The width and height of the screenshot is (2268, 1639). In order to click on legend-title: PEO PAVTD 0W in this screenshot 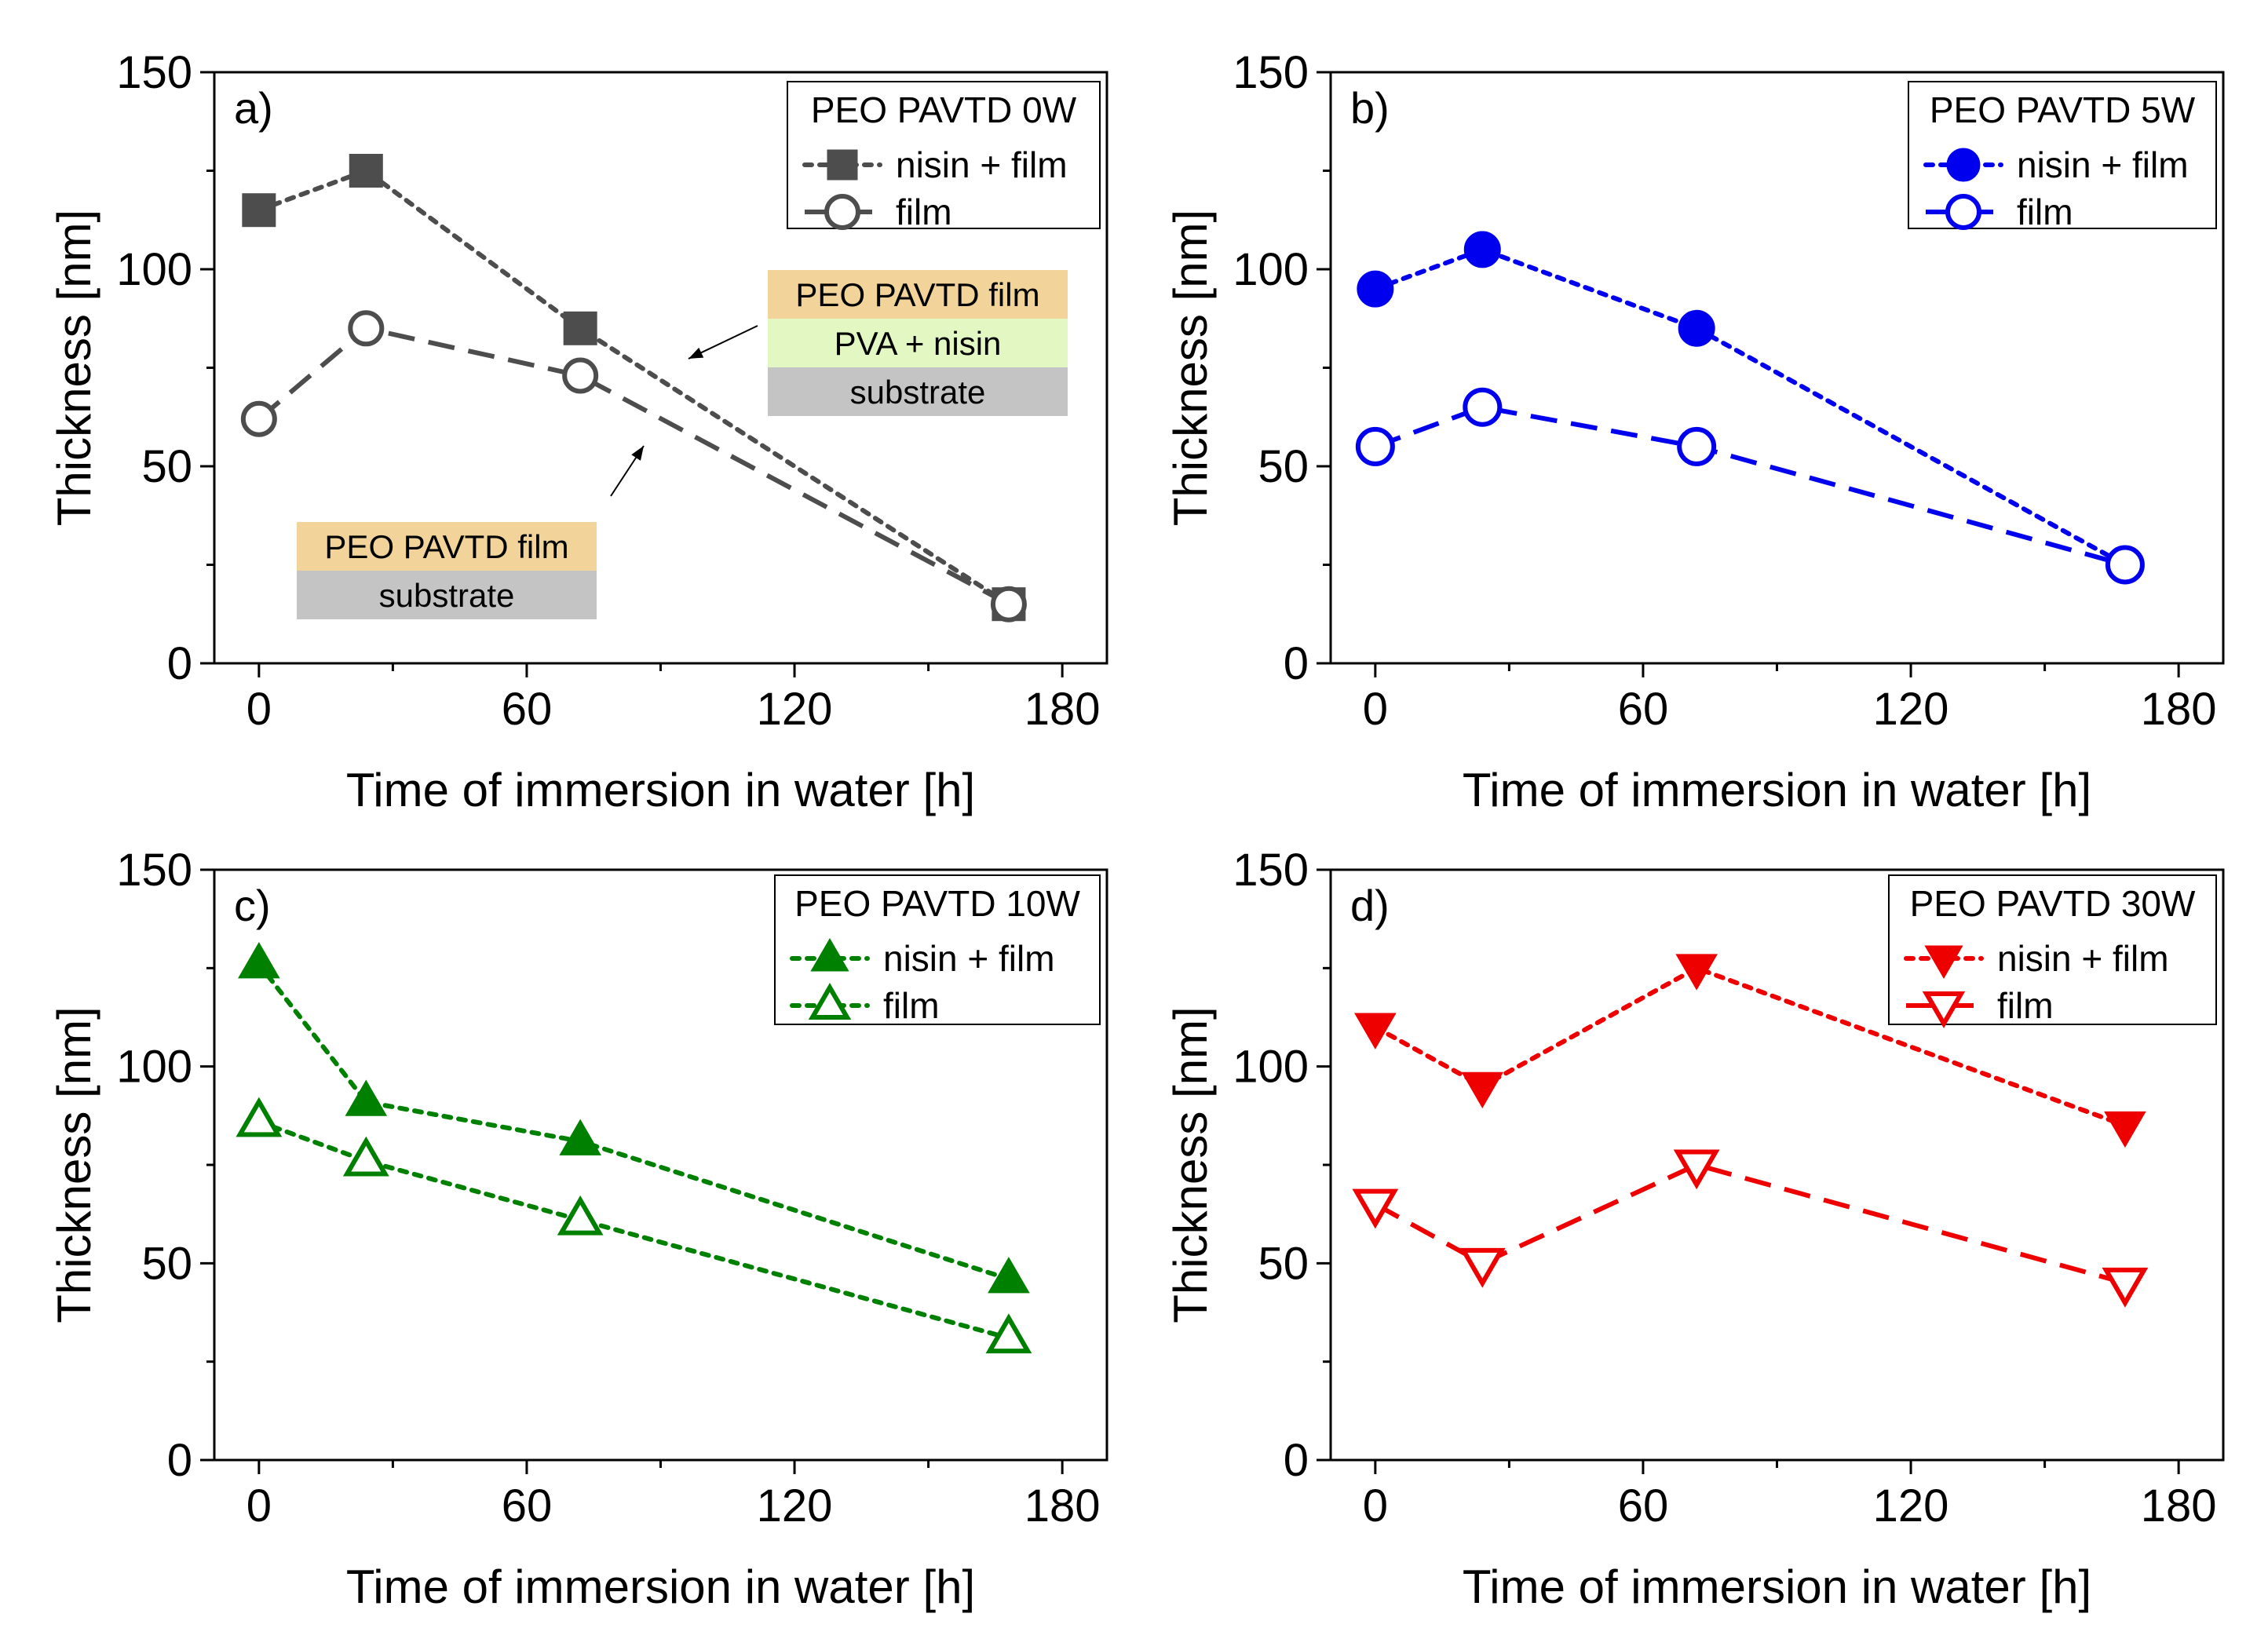, I will do `click(944, 110)`.